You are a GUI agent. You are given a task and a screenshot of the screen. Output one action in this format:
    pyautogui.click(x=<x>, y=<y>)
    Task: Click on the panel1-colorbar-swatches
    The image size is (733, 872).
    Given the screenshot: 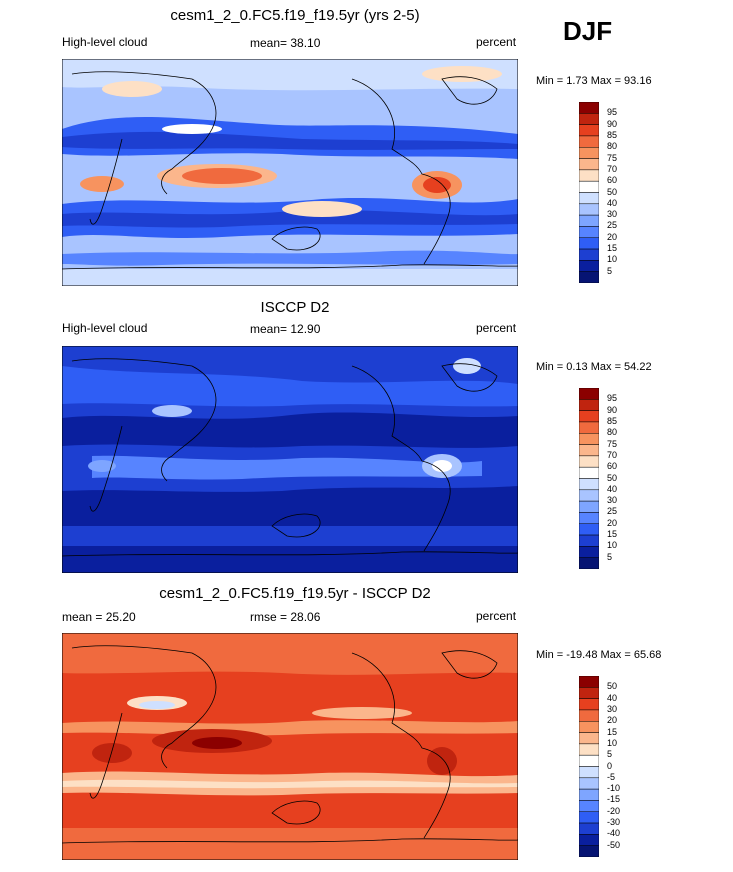 What is the action you would take?
    pyautogui.click(x=589, y=192)
    